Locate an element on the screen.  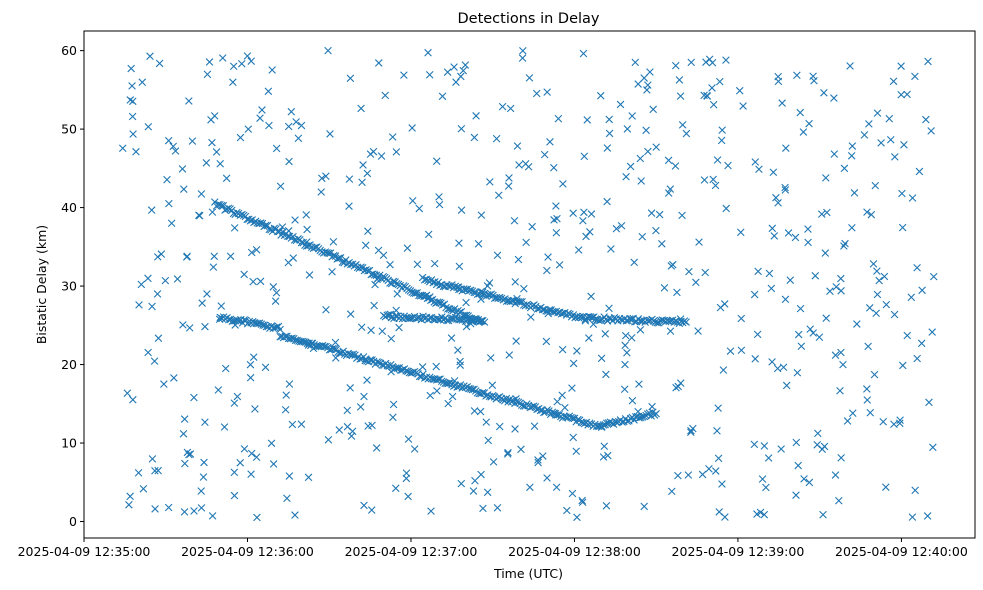
y-axis-label: Bistatic Delay (km) is located at coordinates (41, 284).